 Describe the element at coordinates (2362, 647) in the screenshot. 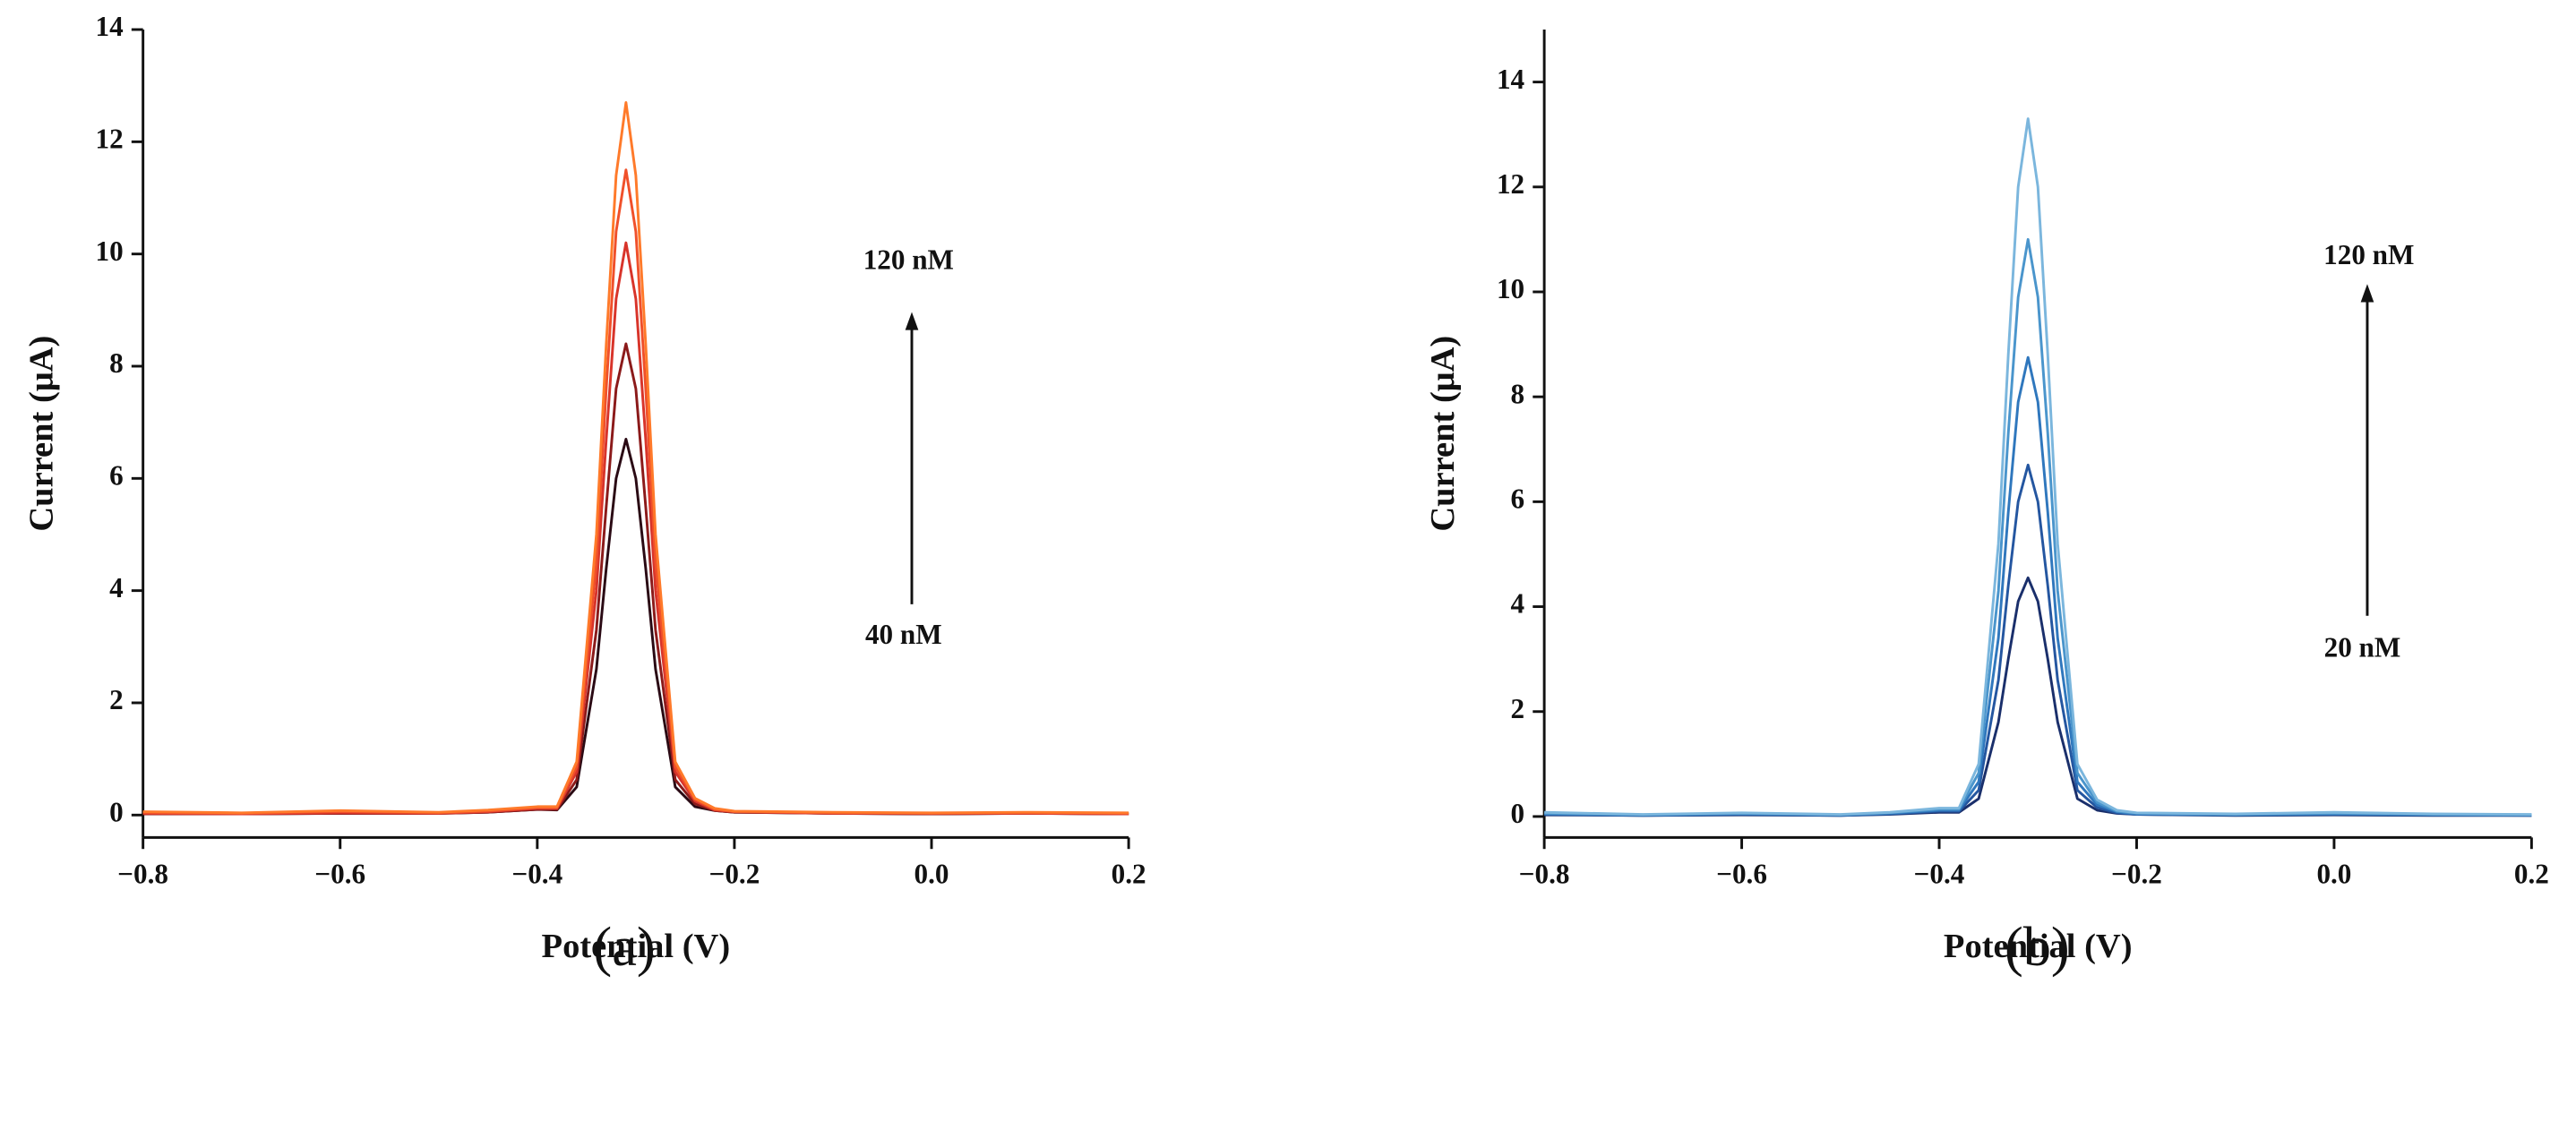

I see `annotation: 20 nM` at that location.